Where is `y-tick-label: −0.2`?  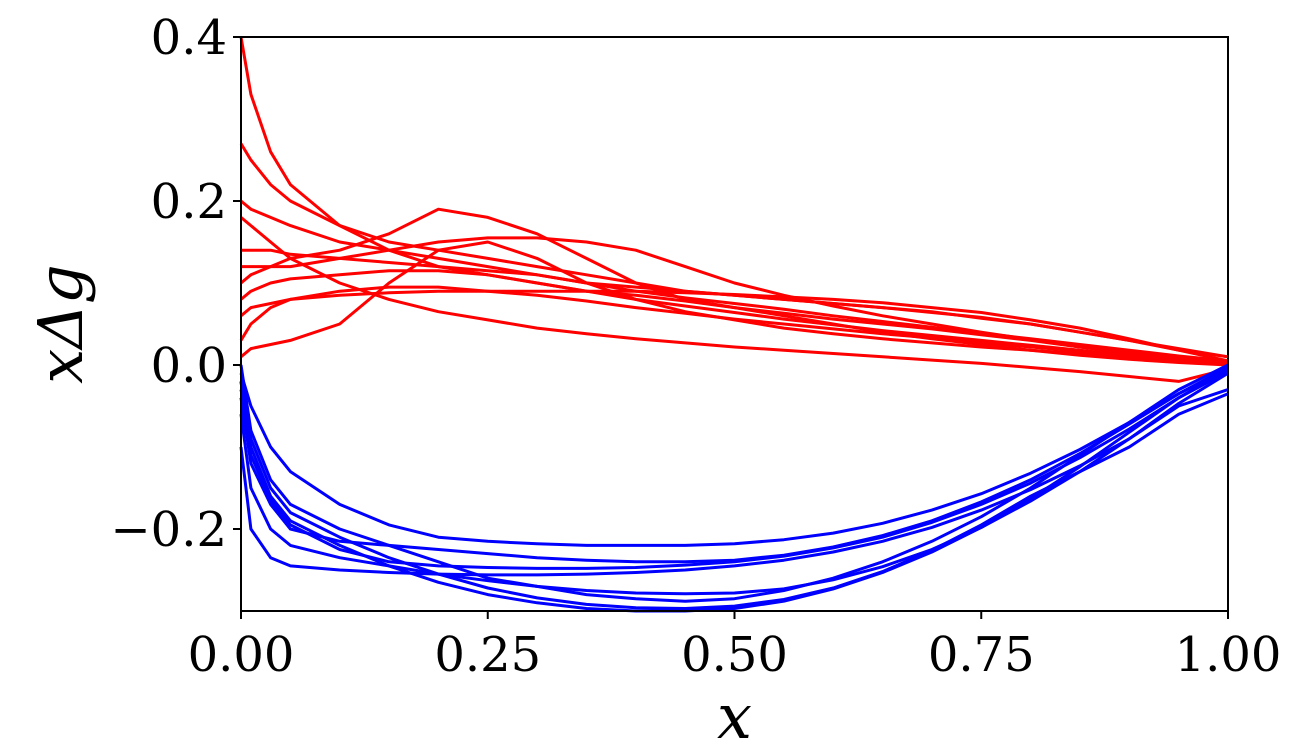 y-tick-label: −0.2 is located at coordinates (168, 530).